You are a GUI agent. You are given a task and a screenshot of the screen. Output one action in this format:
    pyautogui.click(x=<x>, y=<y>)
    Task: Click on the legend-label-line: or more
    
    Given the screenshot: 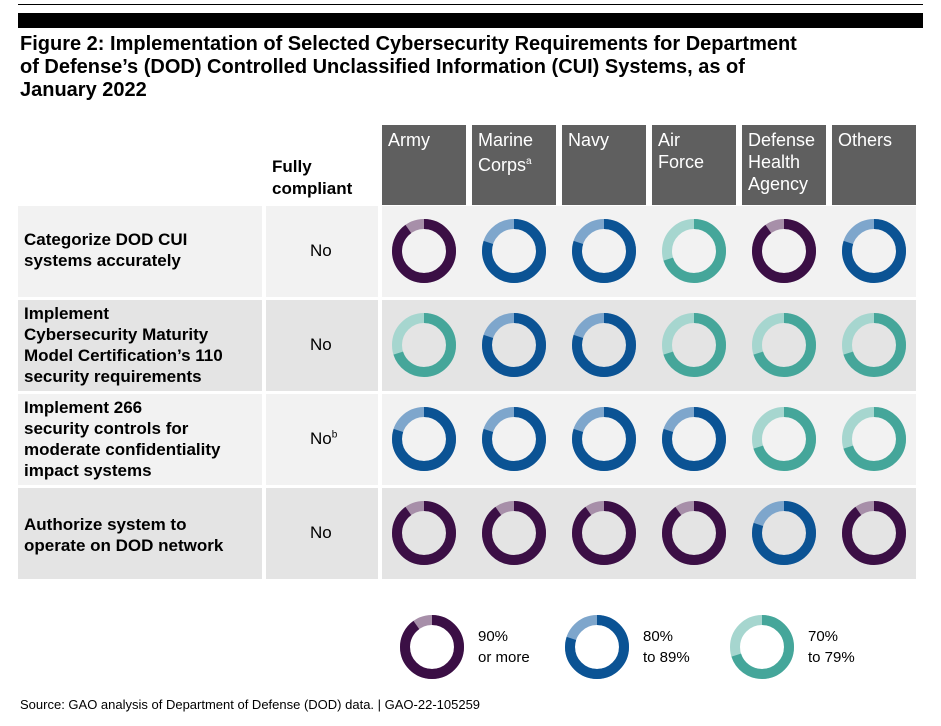 What is the action you would take?
    pyautogui.click(x=504, y=657)
    